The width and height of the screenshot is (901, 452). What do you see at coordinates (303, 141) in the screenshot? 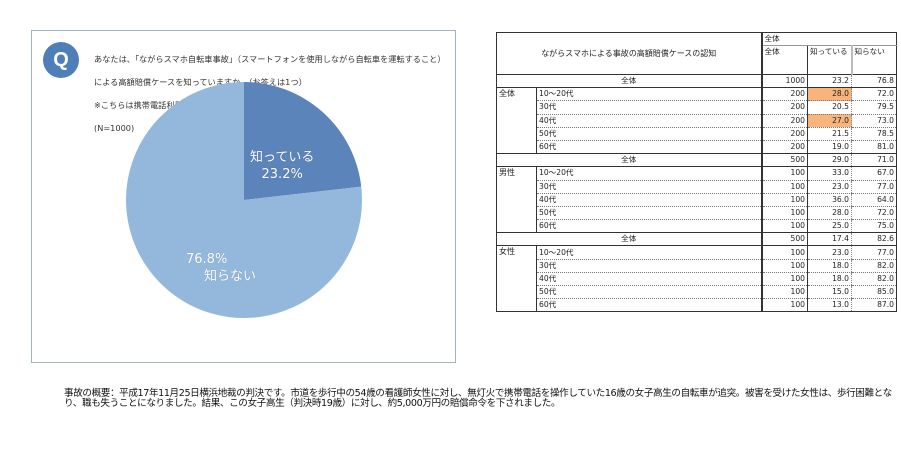
I see `pie-slice-known` at bounding box center [303, 141].